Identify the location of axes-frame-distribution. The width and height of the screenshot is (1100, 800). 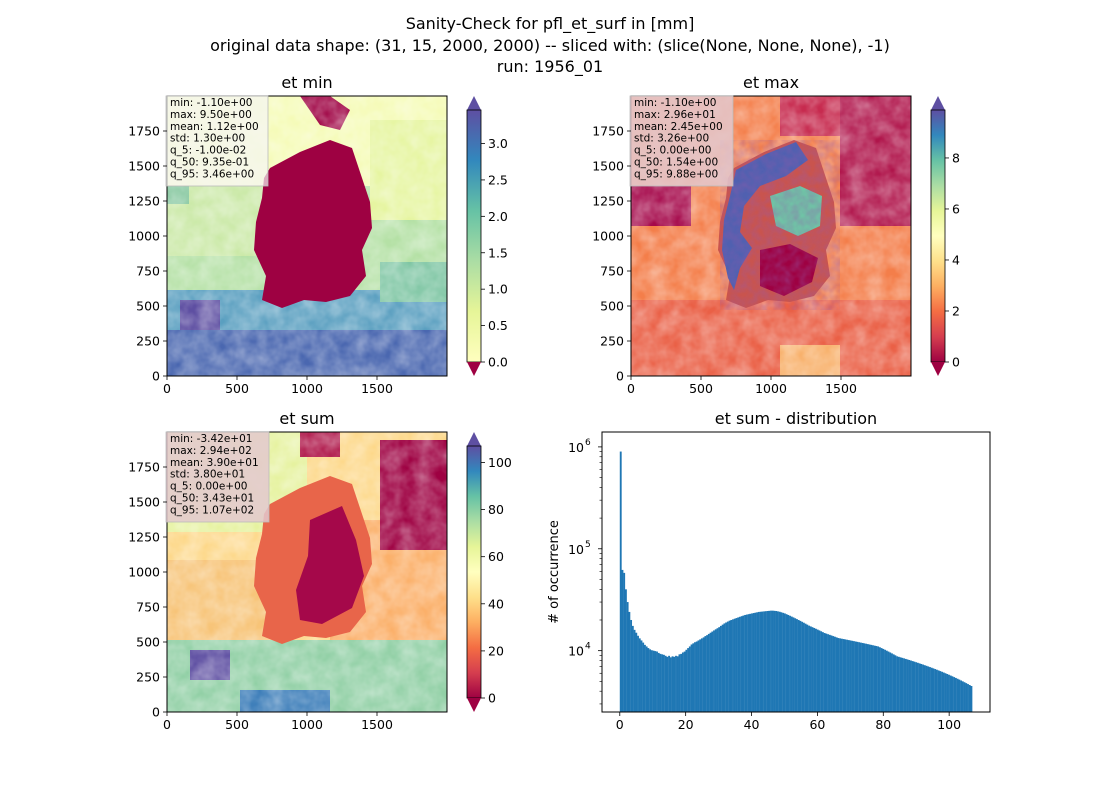
(796, 572).